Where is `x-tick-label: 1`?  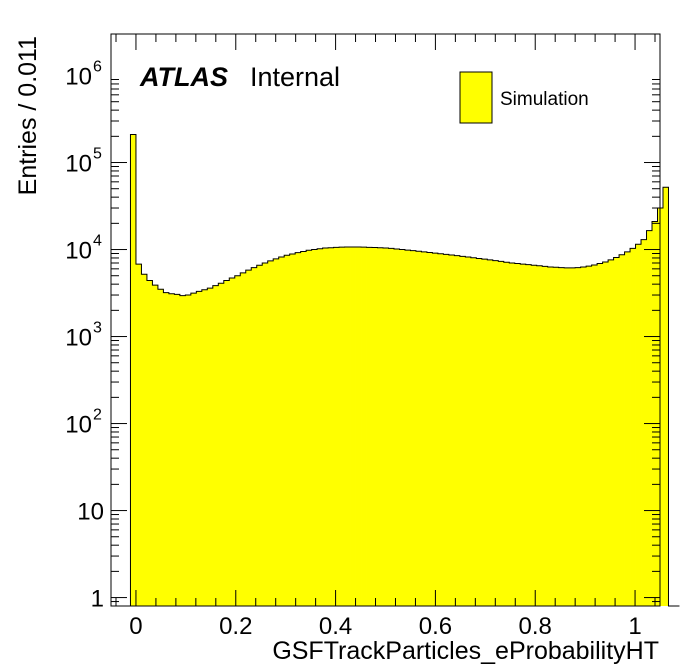
x-tick-label: 1 is located at coordinates (634, 626).